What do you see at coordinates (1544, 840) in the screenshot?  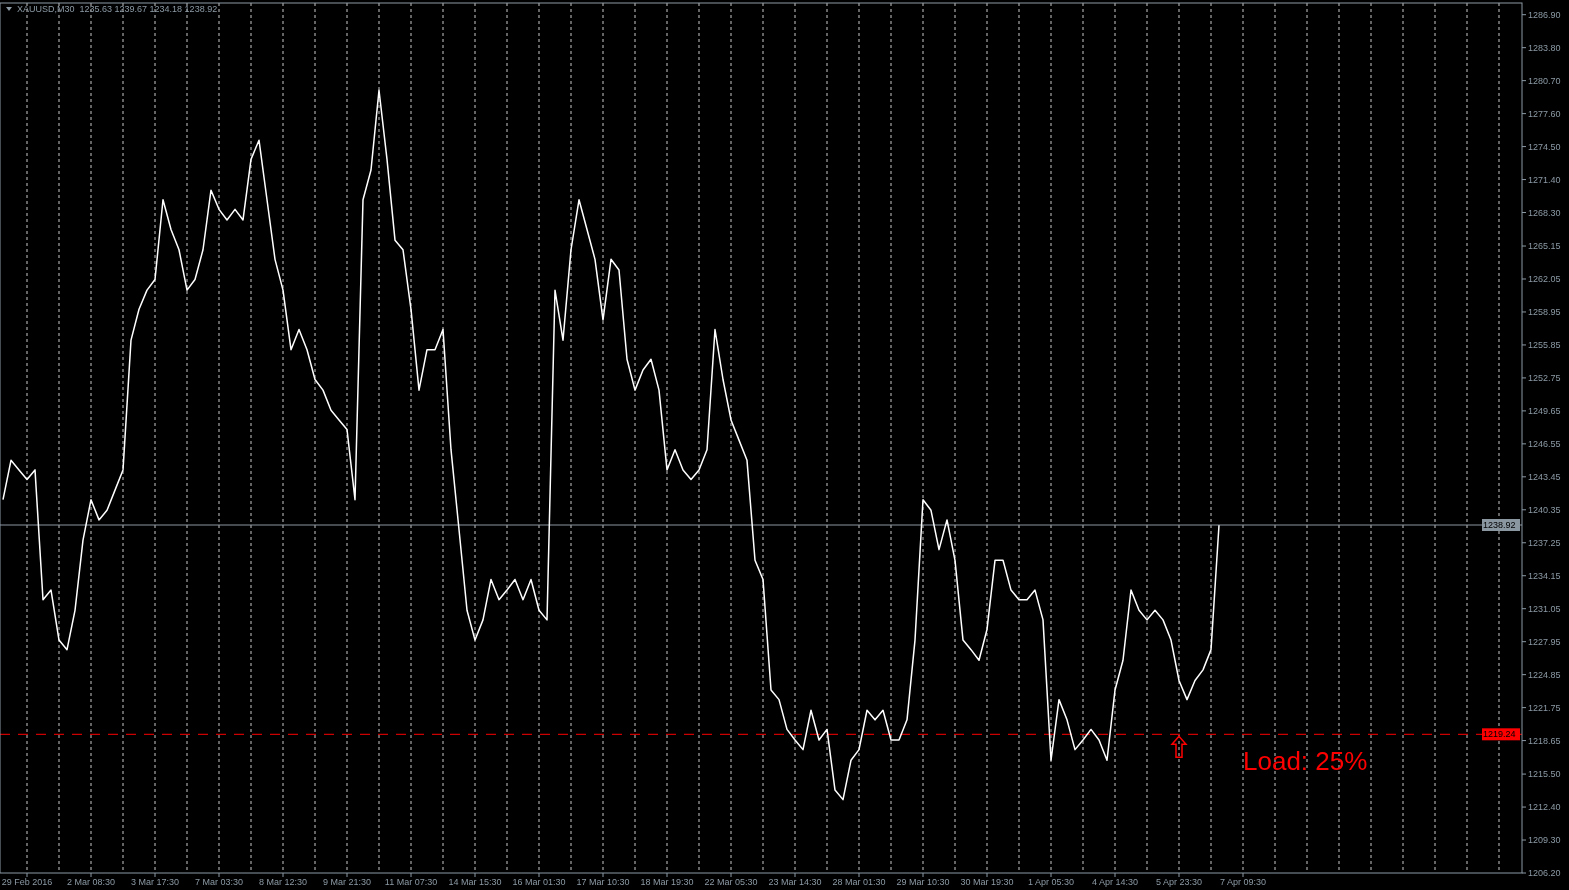 I see `y-tick-label: 1209.30` at bounding box center [1544, 840].